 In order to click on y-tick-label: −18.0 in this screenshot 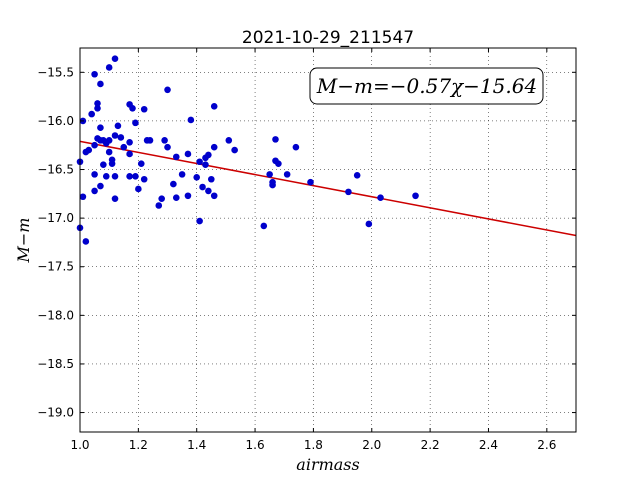, I will do `click(55, 315)`.